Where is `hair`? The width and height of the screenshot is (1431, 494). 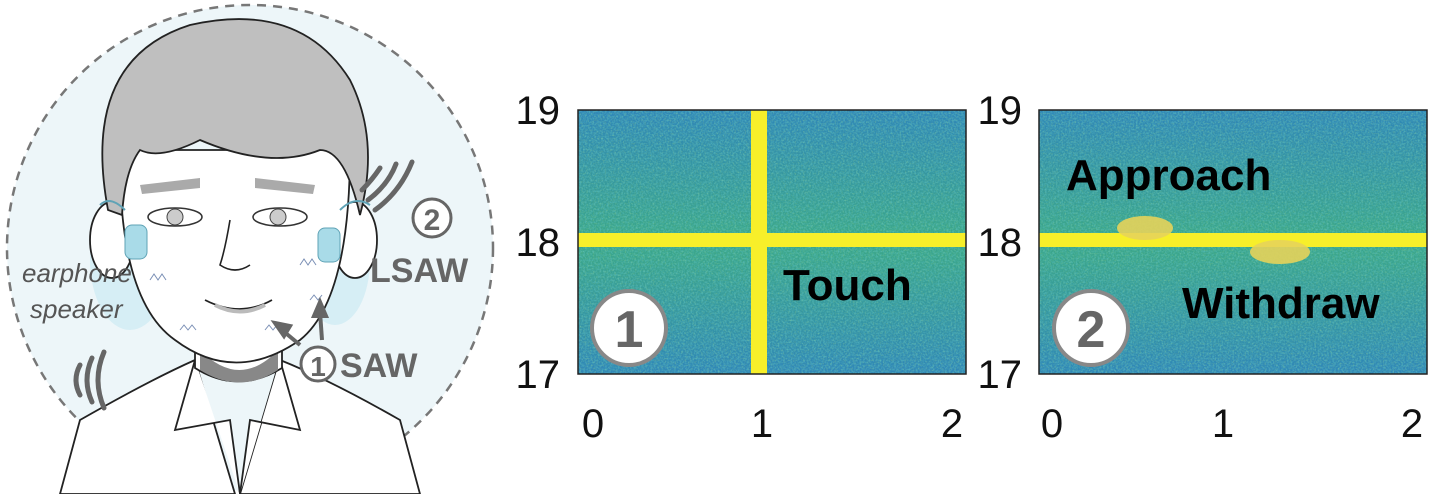
hair is located at coordinates (235, 117).